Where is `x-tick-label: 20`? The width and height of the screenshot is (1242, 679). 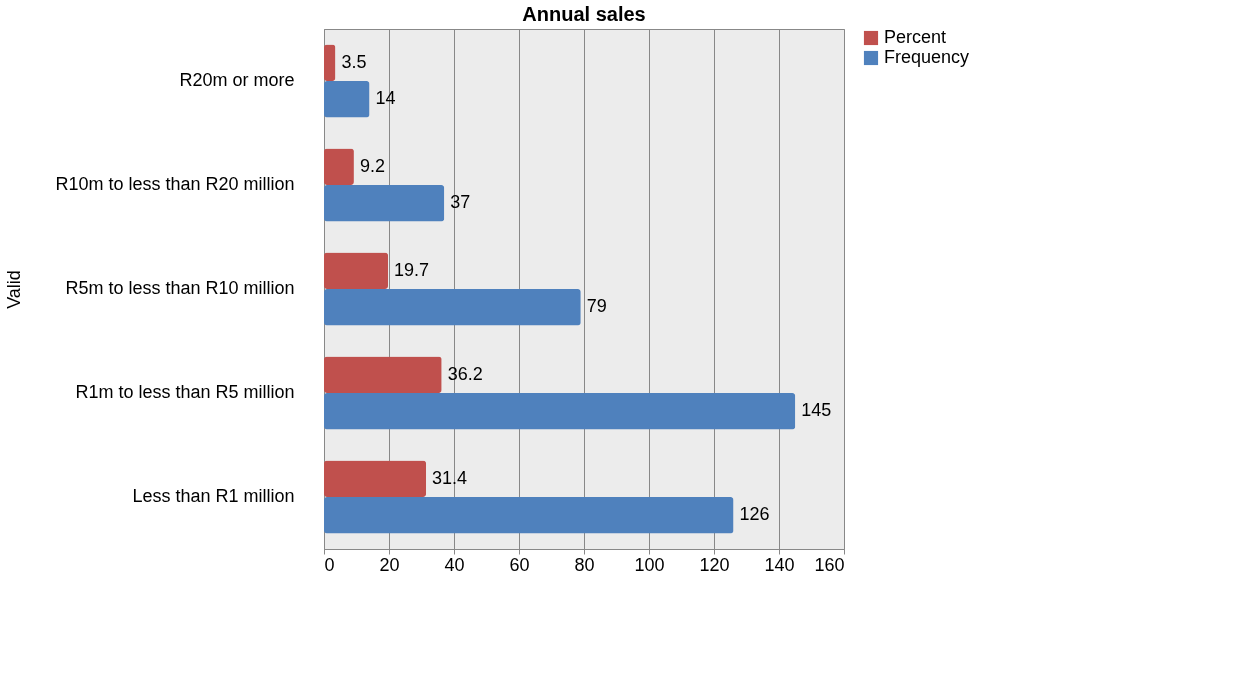 x-tick-label: 20 is located at coordinates (389, 564).